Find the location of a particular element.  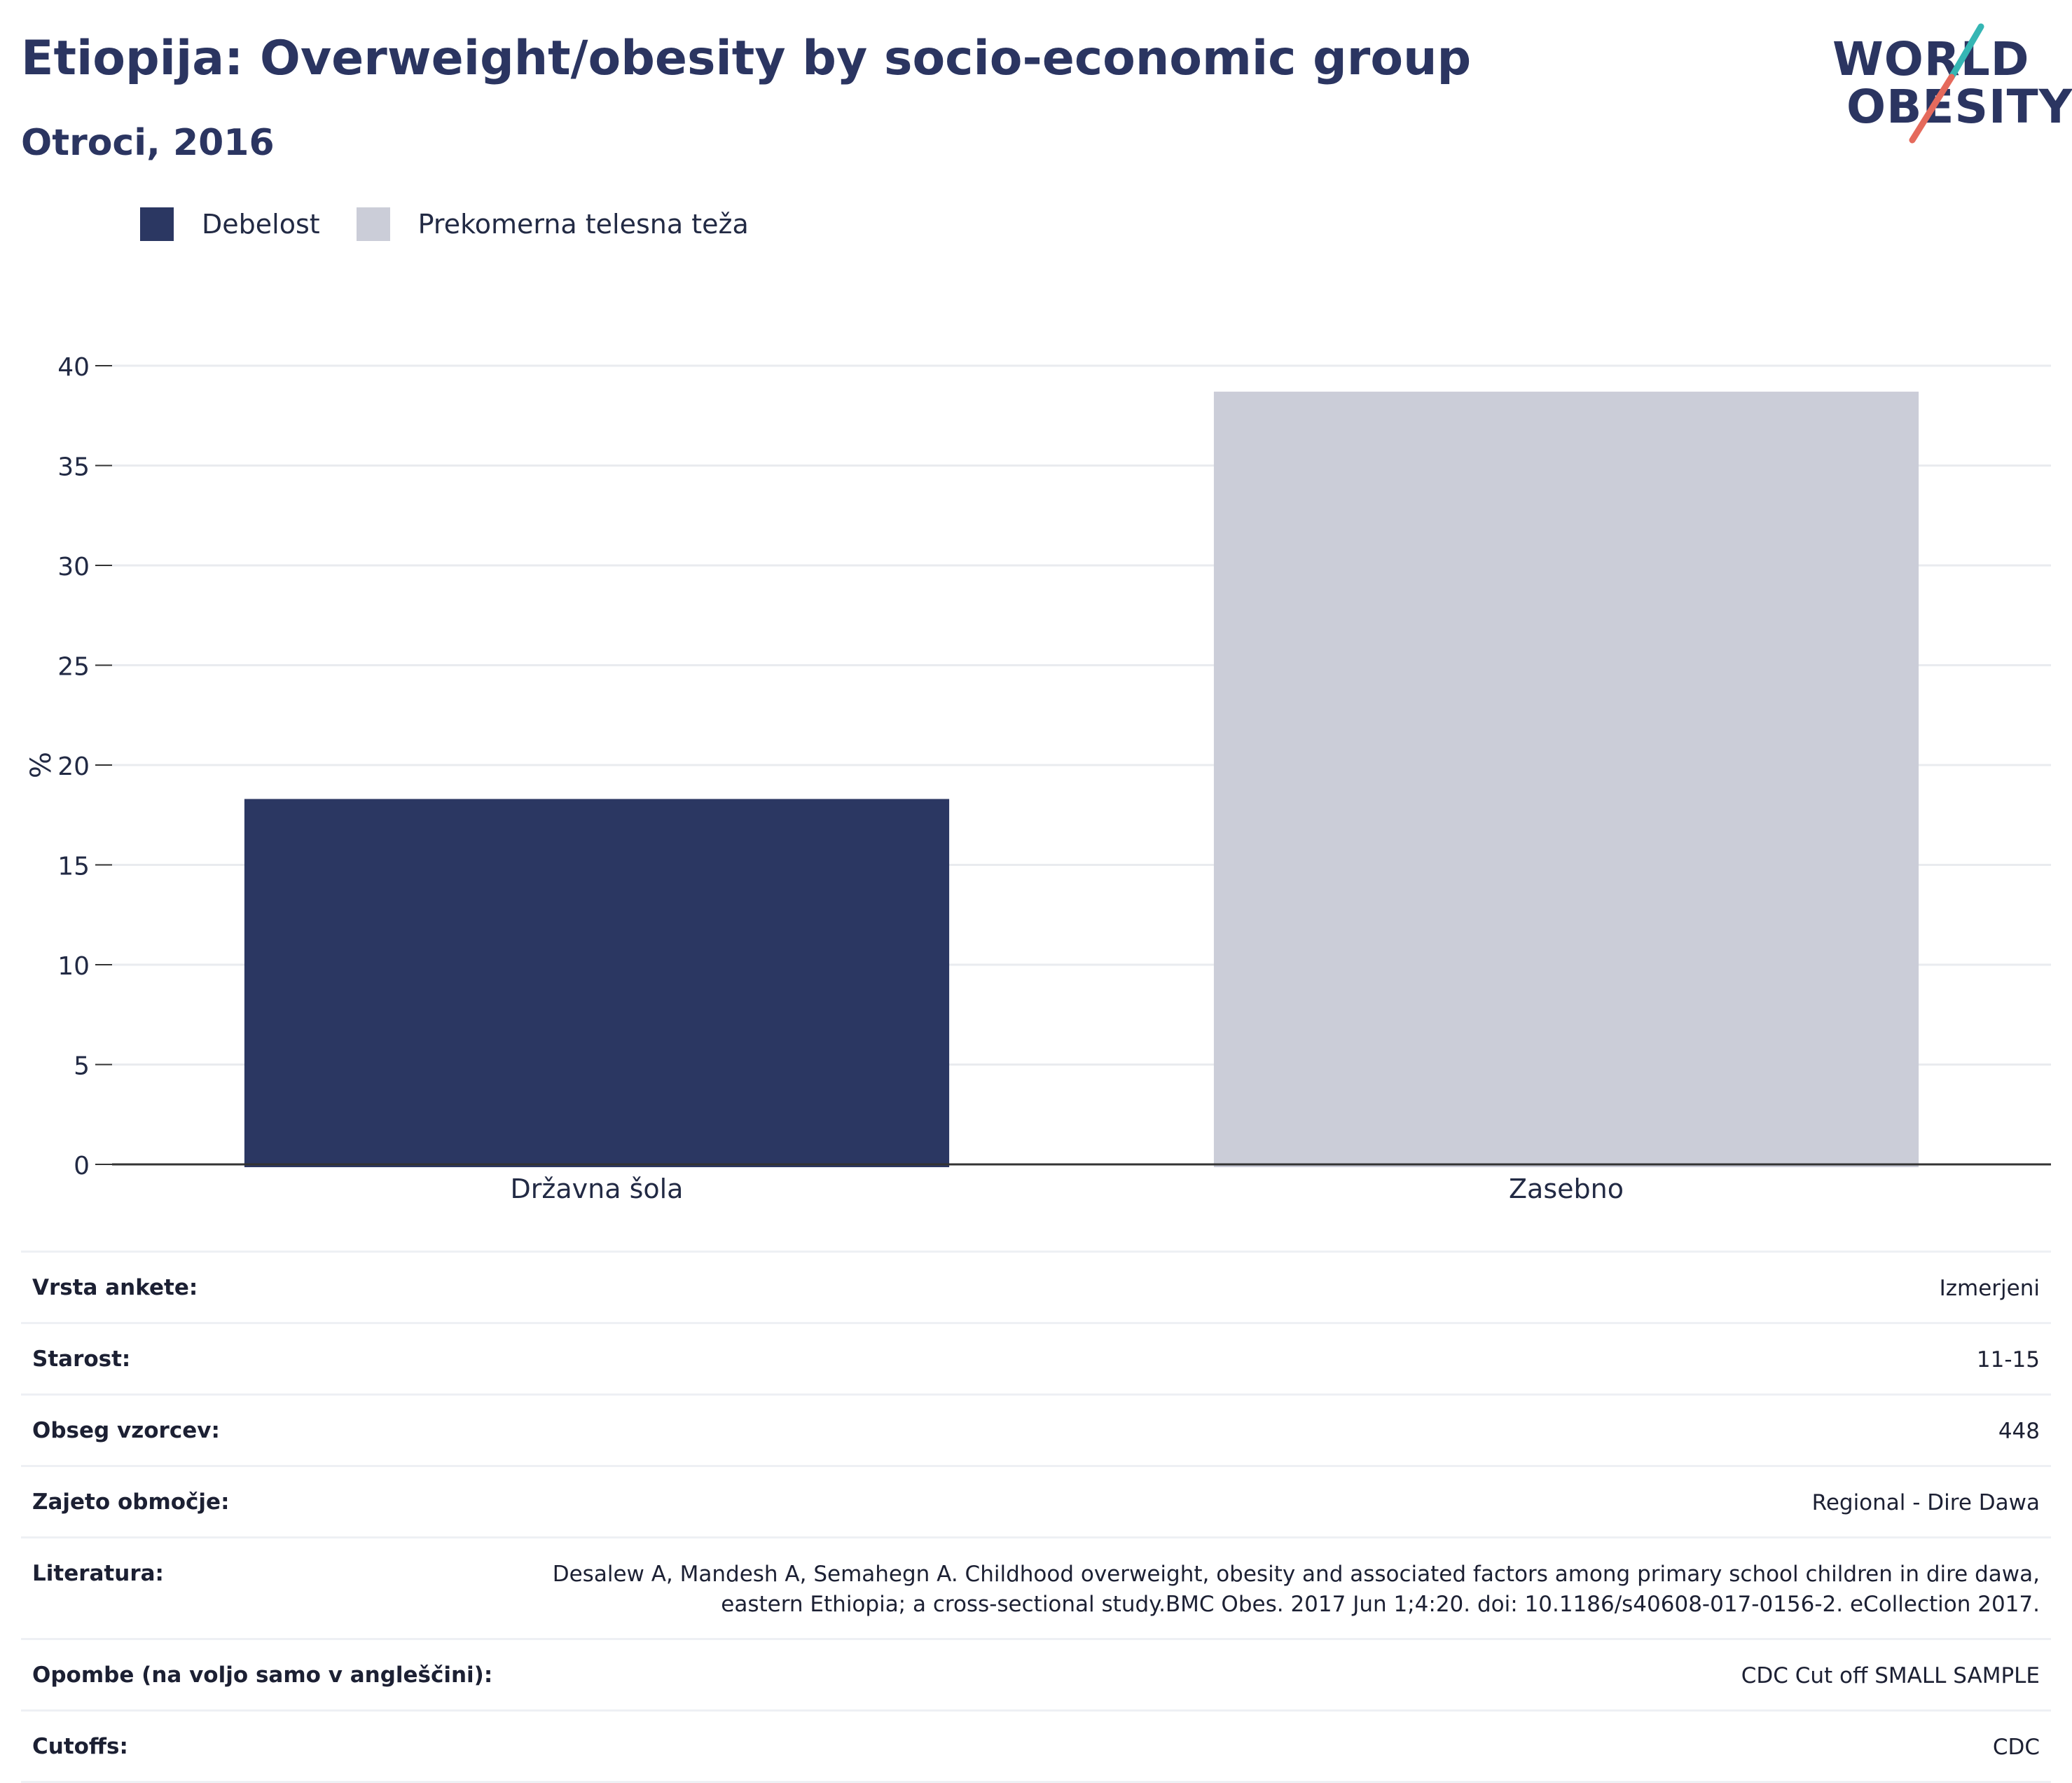

logo-slash-icon is located at coordinates (1947, 83).